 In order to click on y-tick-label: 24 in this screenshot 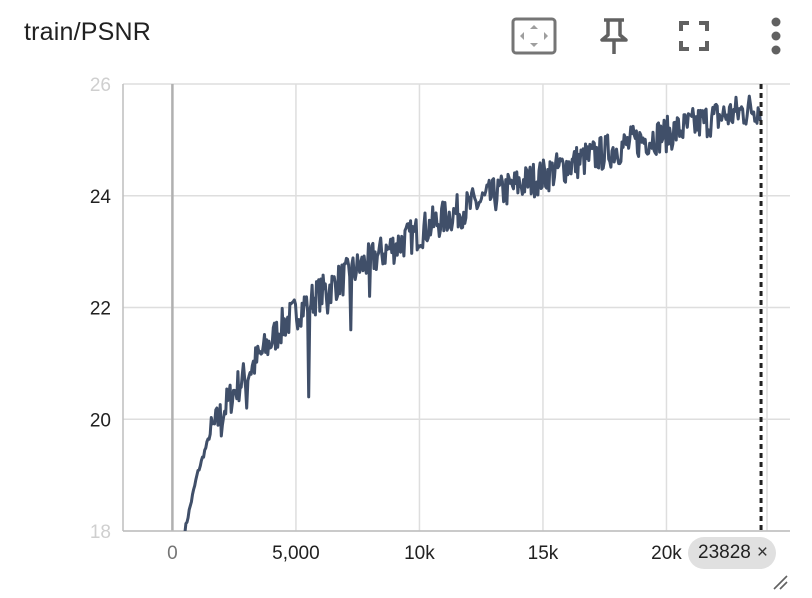, I will do `click(101, 197)`.